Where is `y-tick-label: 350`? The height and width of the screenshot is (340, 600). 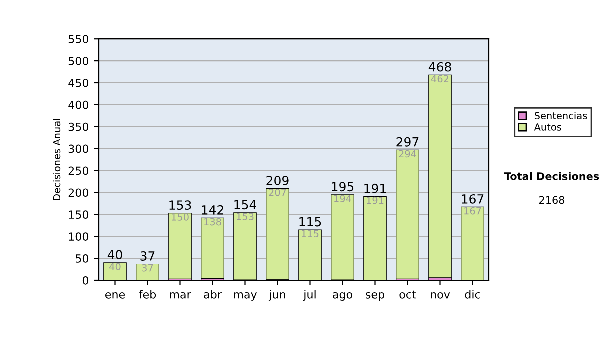 y-tick-label: 350 is located at coordinates (78, 127).